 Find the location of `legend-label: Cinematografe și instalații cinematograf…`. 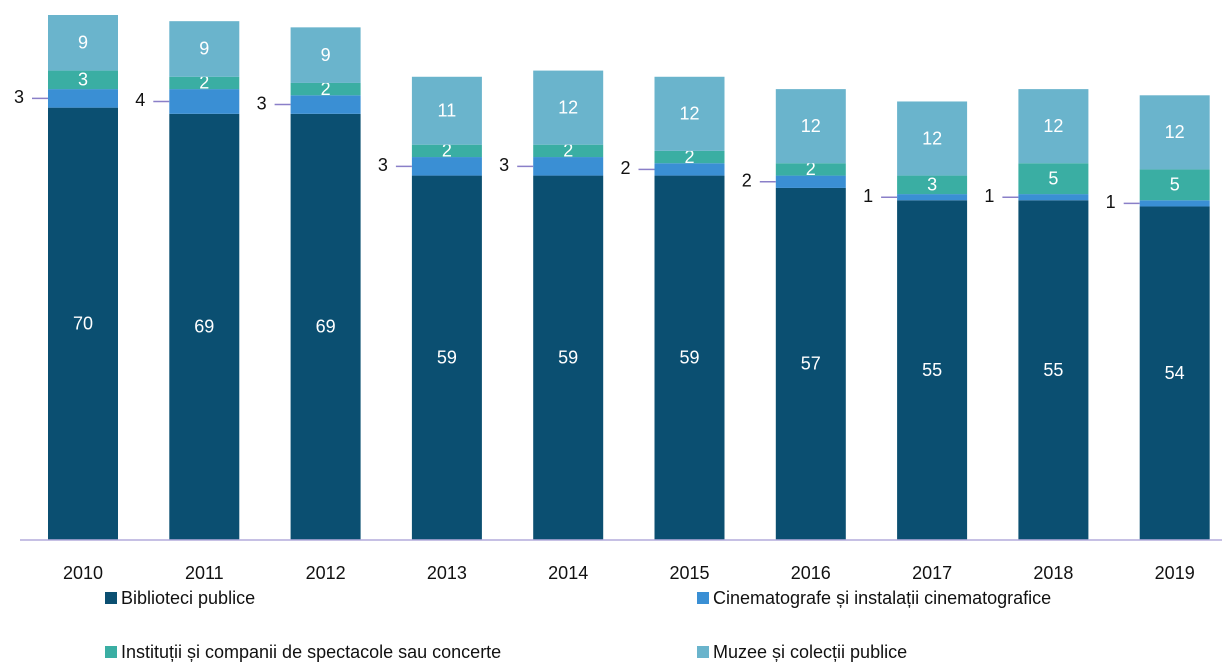

legend-label: Cinematografe și instalații cinematograf… is located at coordinates (882, 598).